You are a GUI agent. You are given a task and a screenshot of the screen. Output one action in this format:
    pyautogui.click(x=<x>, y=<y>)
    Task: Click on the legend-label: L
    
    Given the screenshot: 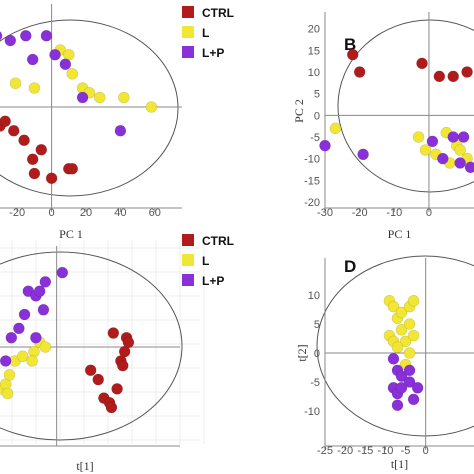 What is the action you would take?
    pyautogui.click(x=205, y=33)
    